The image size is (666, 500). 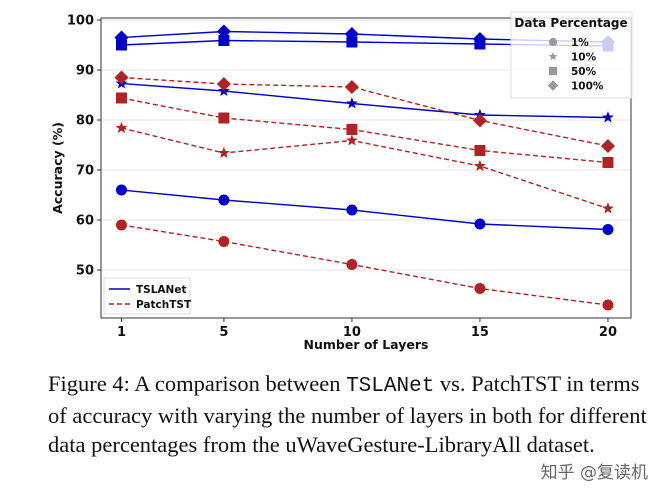 What do you see at coordinates (85, 121) in the screenshot?
I see `y-tick-label: 80` at bounding box center [85, 121].